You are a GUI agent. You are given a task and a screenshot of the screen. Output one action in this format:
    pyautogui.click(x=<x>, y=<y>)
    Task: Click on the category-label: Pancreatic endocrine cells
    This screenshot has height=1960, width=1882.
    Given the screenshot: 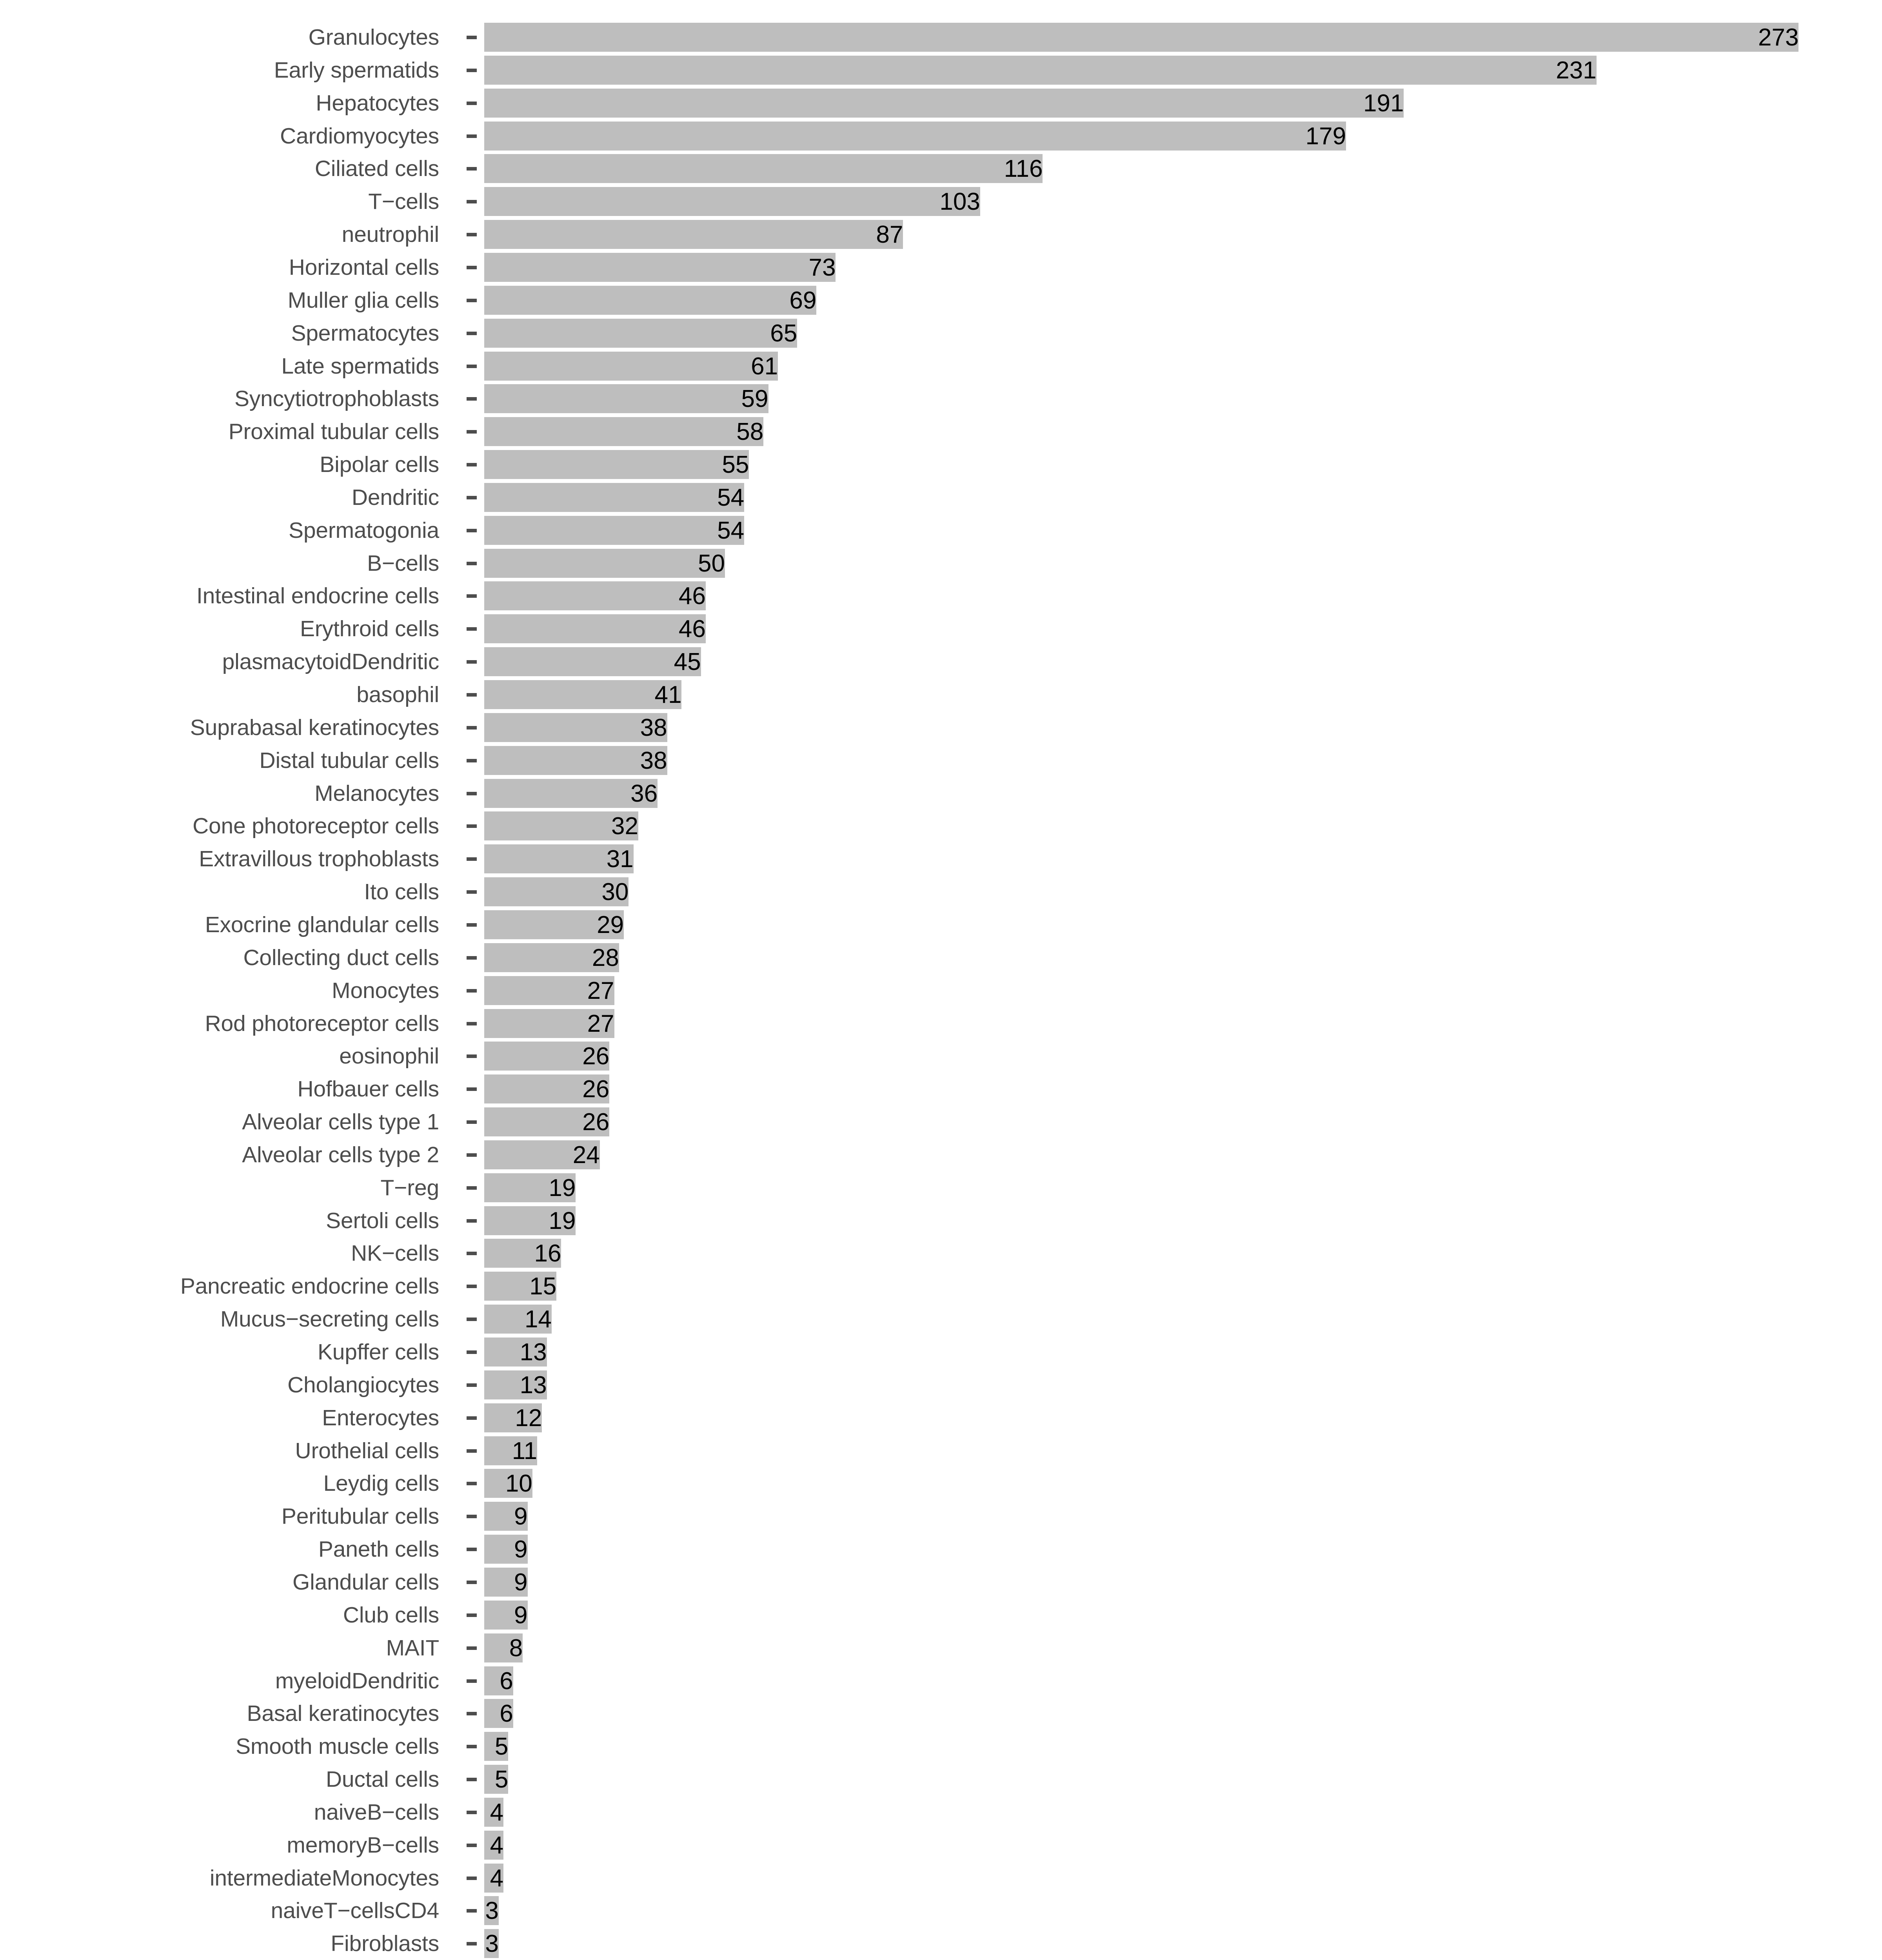 What is the action you would take?
    pyautogui.click(x=309, y=1286)
    